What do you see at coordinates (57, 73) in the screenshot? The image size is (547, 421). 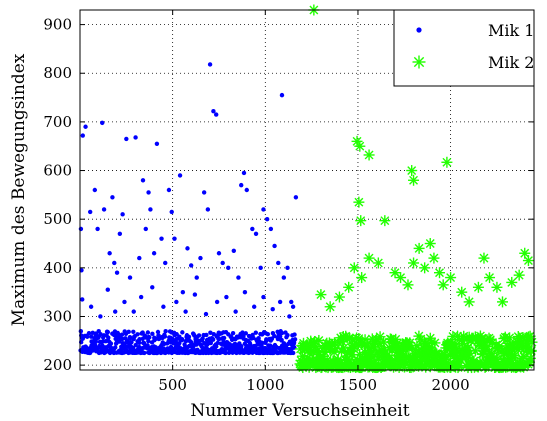 I see `y-tick-label: 800` at bounding box center [57, 73].